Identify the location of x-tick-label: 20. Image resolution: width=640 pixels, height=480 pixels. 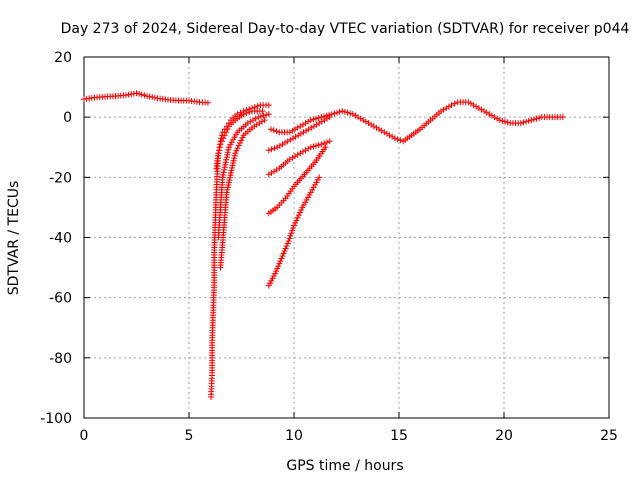
(504, 436).